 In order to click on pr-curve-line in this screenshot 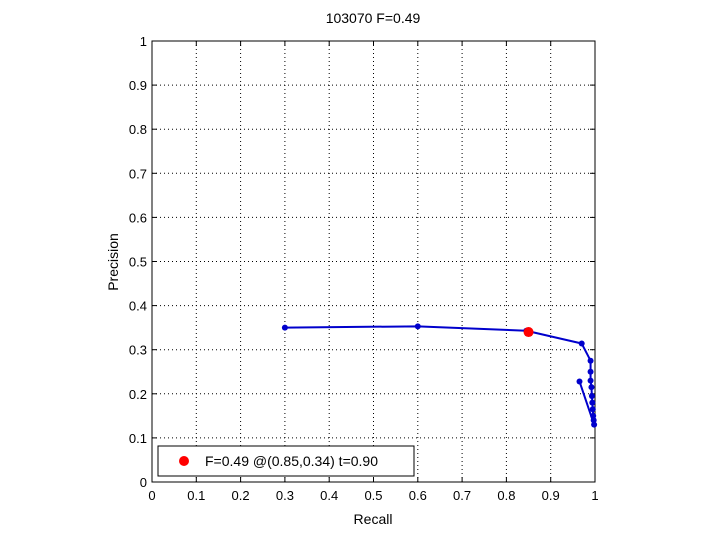, I will do `click(440, 375)`.